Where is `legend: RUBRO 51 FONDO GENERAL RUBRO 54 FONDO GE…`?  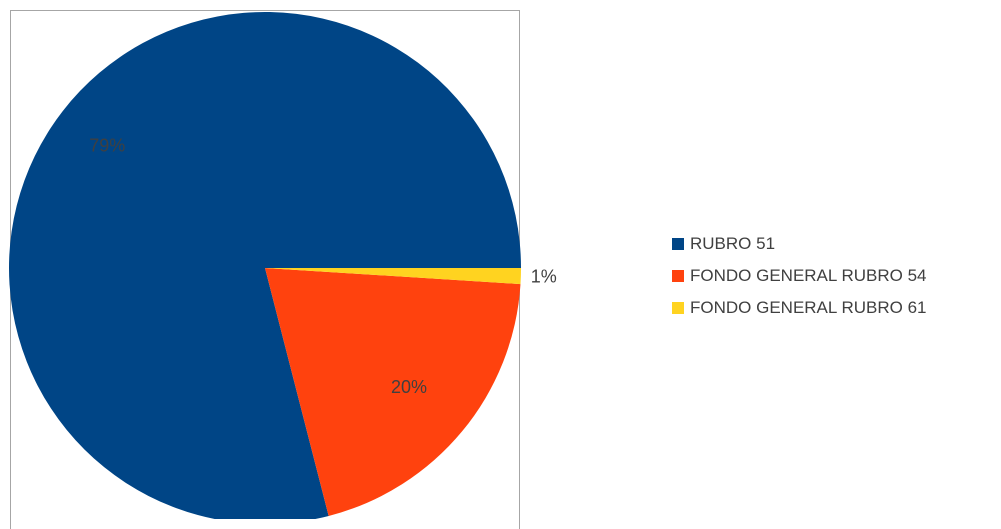
legend: RUBRO 51 FONDO GENERAL RUBRO 54 FONDO GE… is located at coordinates (799, 276).